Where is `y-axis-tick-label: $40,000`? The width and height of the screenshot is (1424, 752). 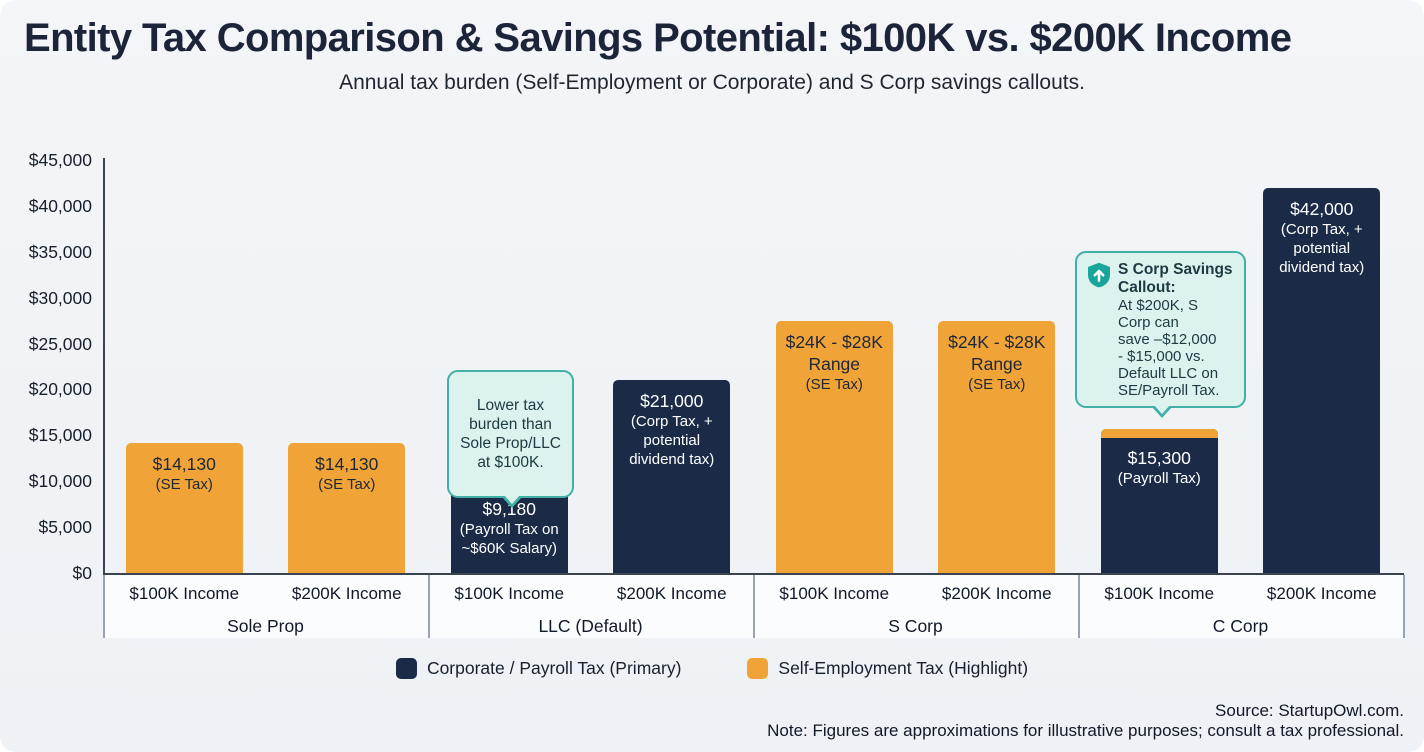 y-axis-tick-label: $40,000 is located at coordinates (60, 205).